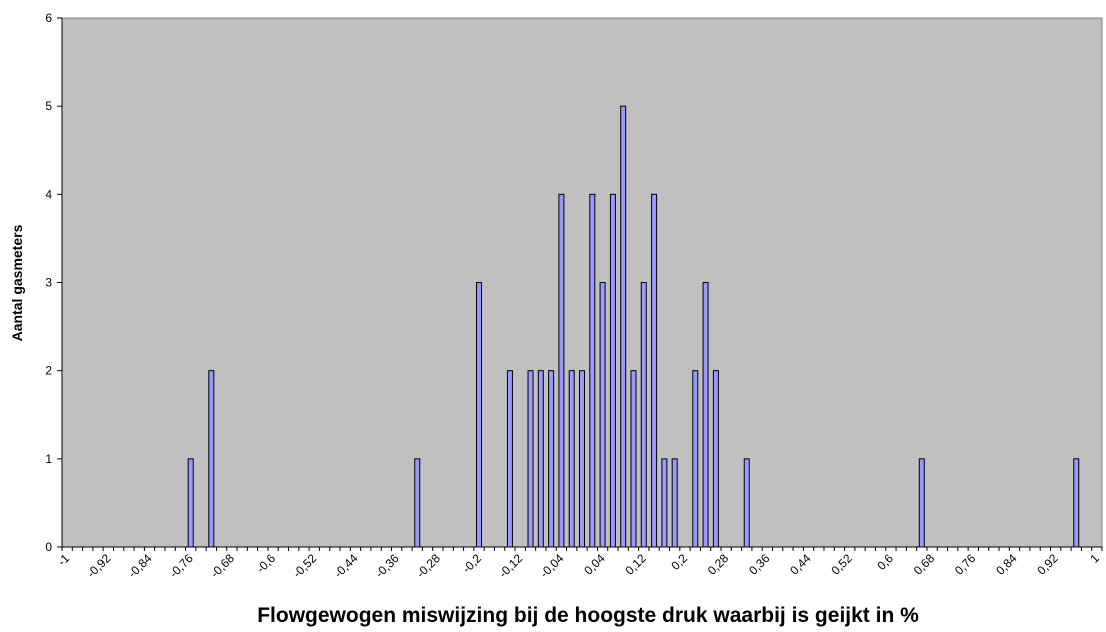  I want to click on x-tick-label: -0,36, so click(387, 565).